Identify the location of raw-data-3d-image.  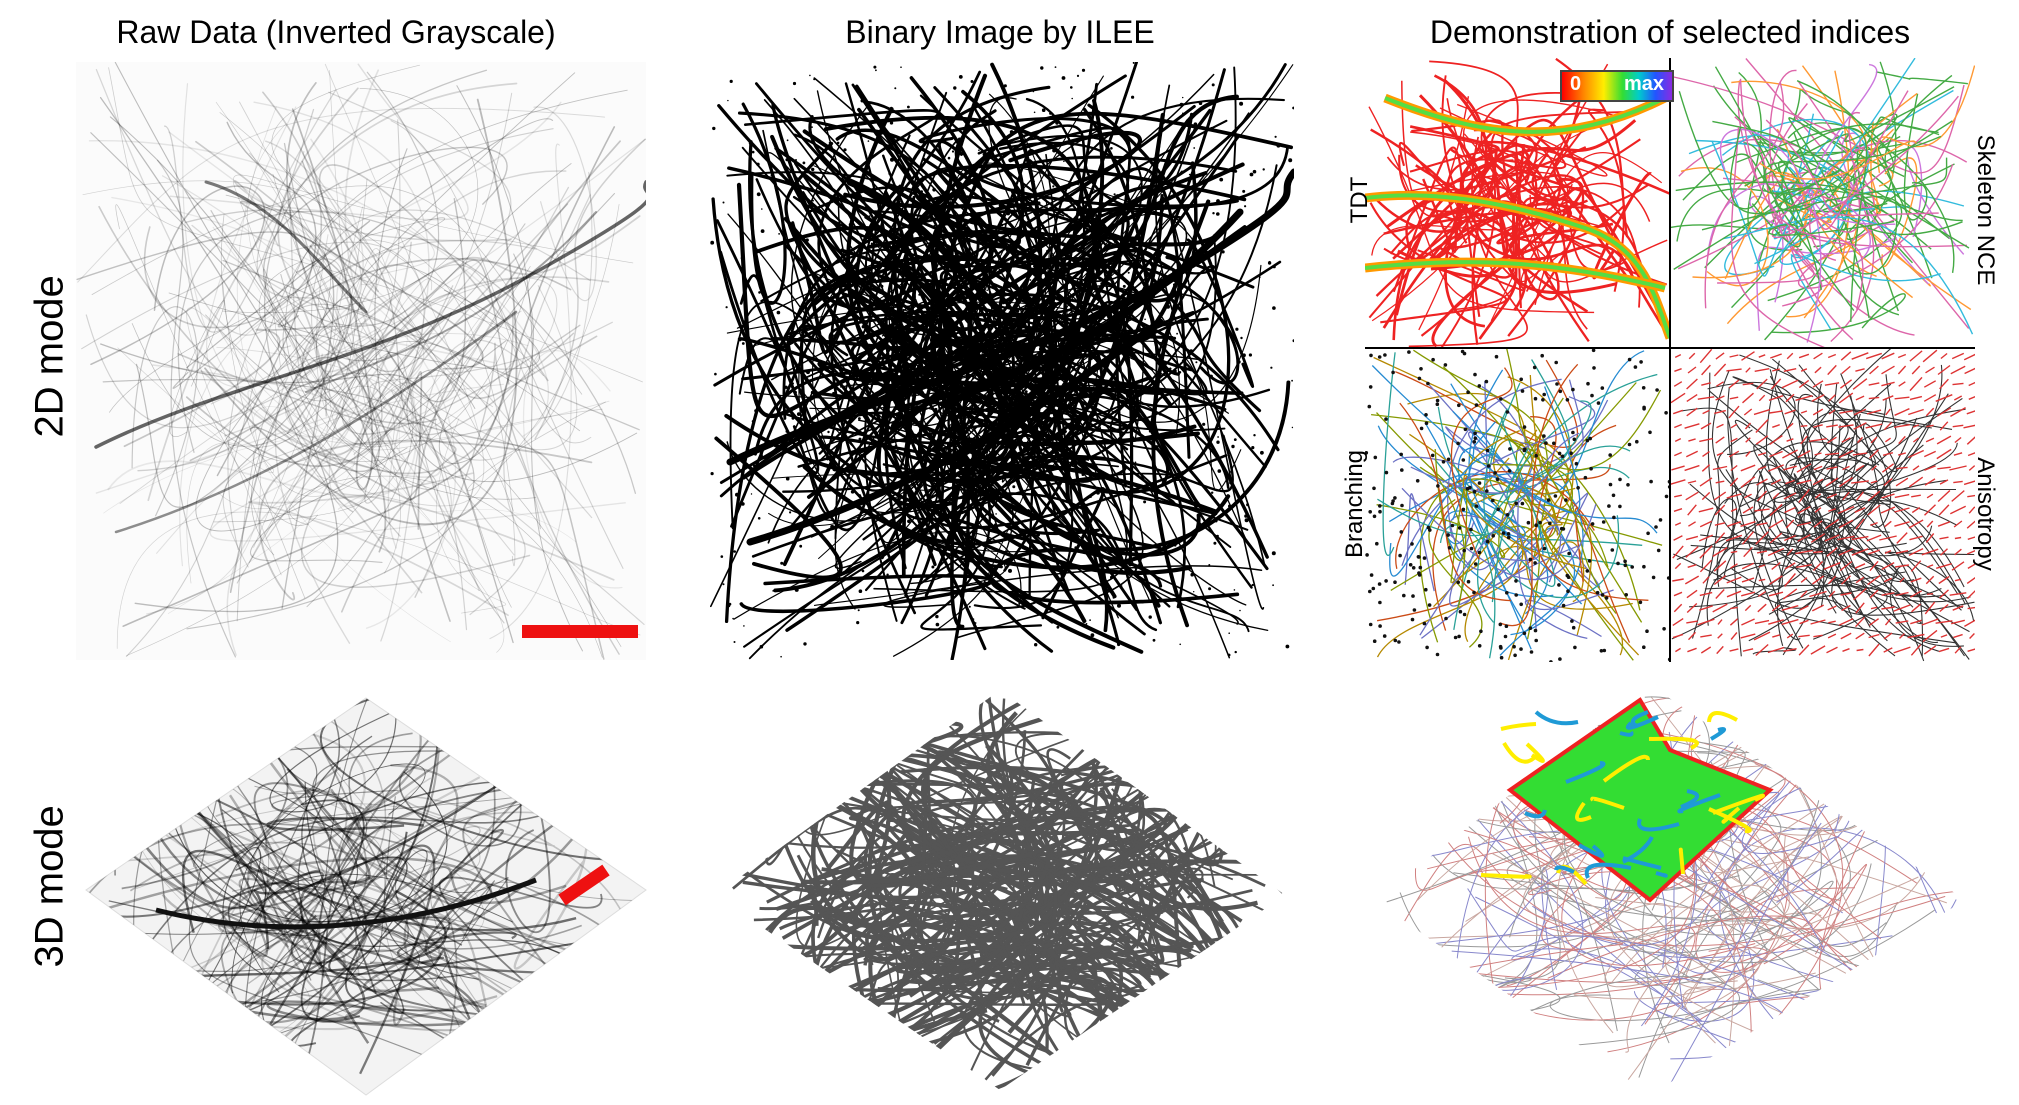
(366, 895).